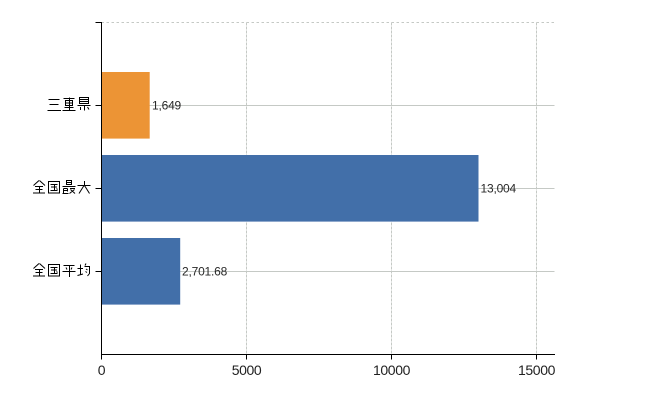 The image size is (650, 400). Describe the element at coordinates (537, 370) in the screenshot. I see `svg-text: 15000` at that location.